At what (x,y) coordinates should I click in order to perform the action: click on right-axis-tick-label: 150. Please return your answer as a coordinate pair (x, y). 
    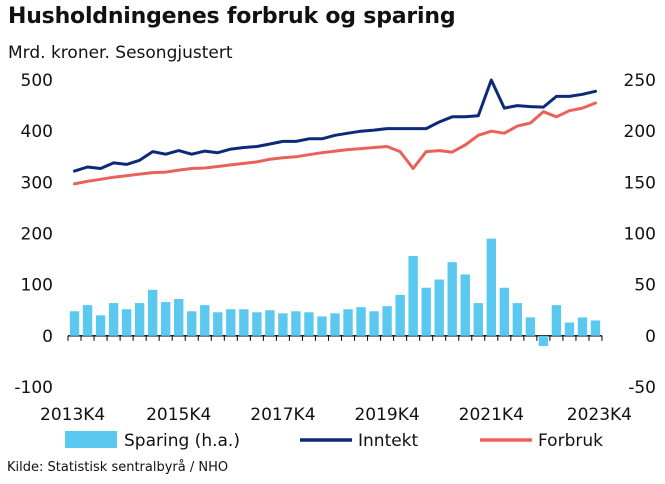
    Looking at the image, I should click on (640, 183).